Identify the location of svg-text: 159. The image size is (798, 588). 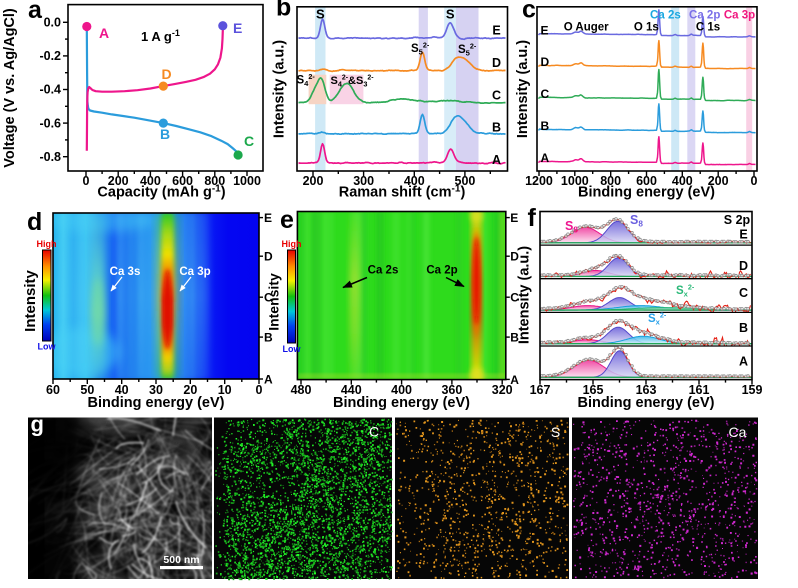
(752, 390).